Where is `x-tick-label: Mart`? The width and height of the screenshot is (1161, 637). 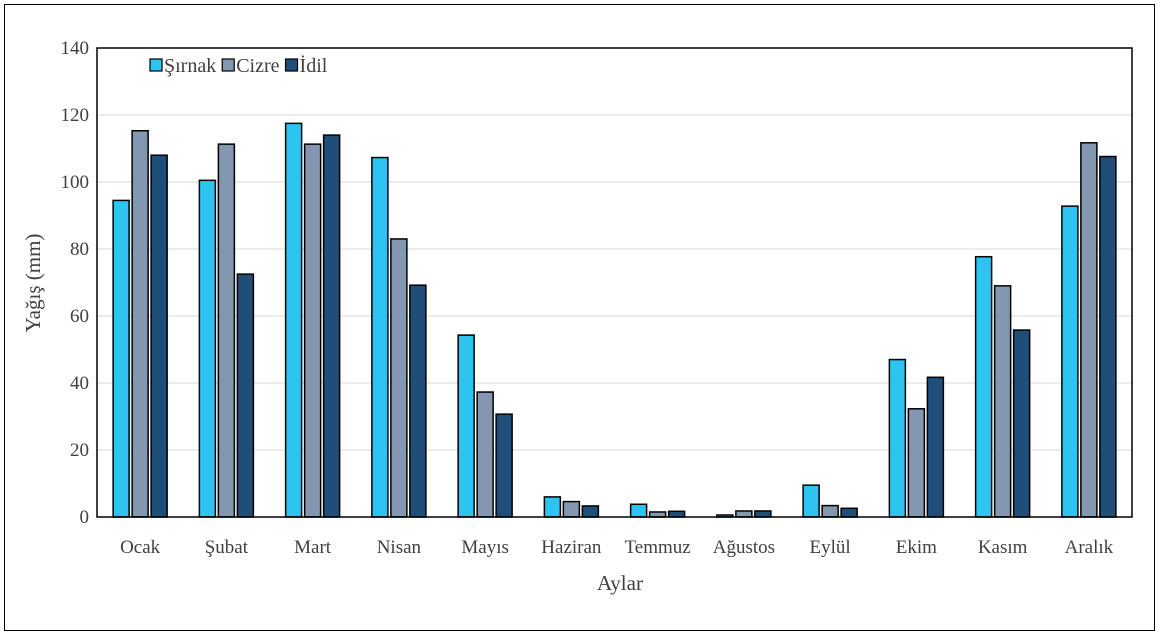
x-tick-label: Mart is located at coordinates (313, 547).